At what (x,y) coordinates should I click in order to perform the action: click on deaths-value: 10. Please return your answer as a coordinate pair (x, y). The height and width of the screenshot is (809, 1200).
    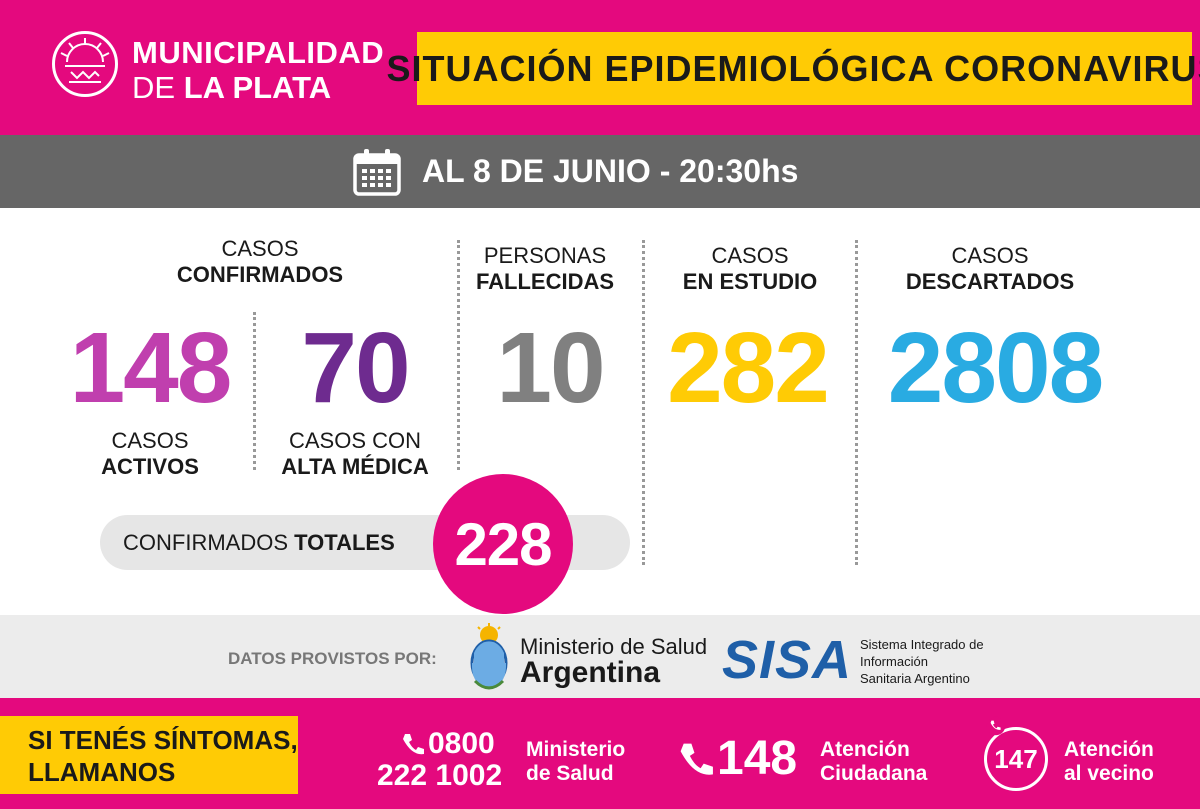
    Looking at the image, I should click on (550, 368).